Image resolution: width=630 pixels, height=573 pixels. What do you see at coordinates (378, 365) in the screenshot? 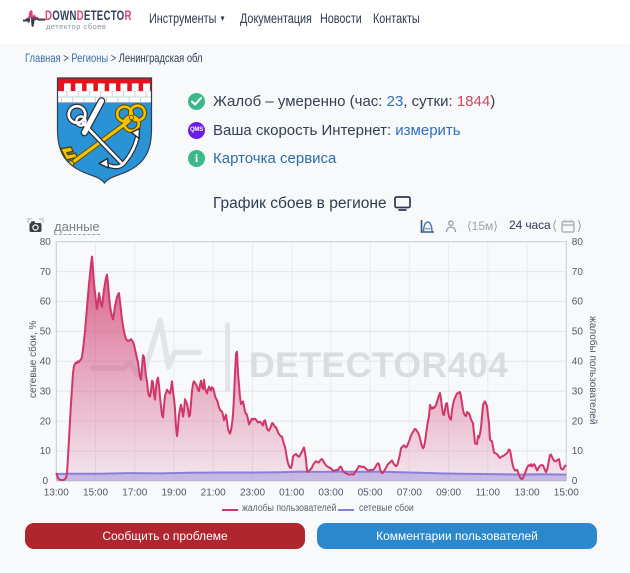
I see `svg-text: DETECTOR404` at bounding box center [378, 365].